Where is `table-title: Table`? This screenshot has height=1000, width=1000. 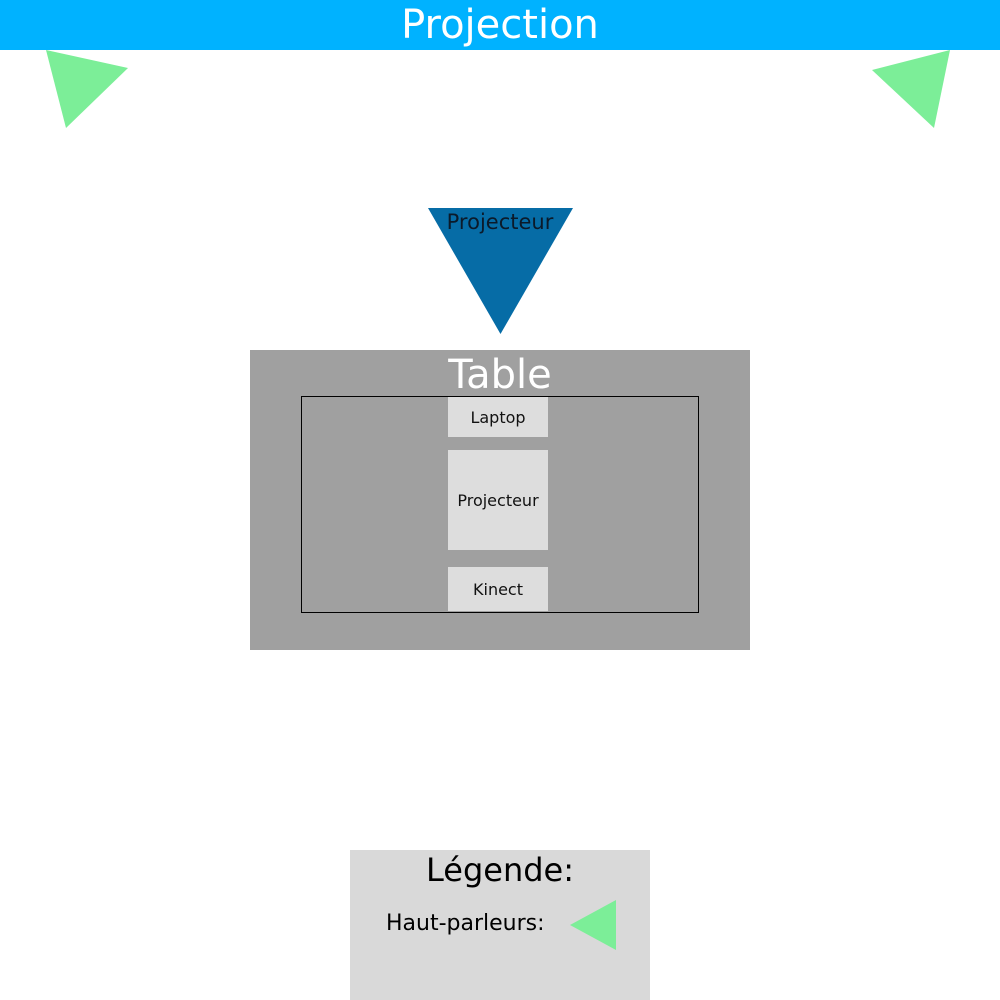
table-title: Table is located at coordinates (500, 375).